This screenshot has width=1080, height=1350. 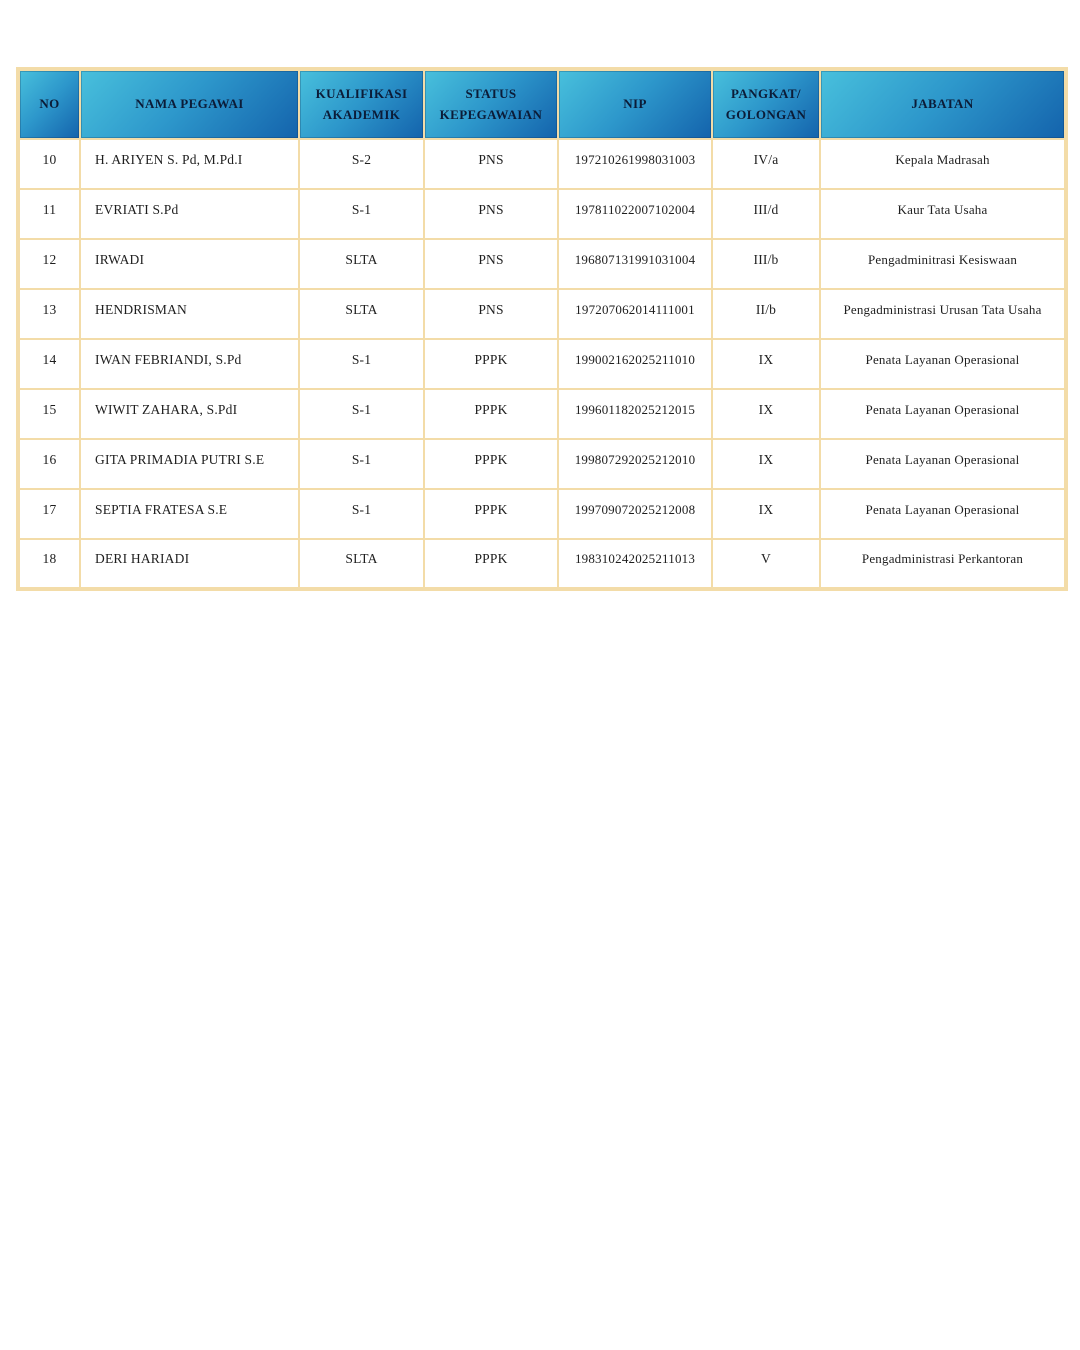 I want to click on cell-no: 17, so click(x=49, y=514).